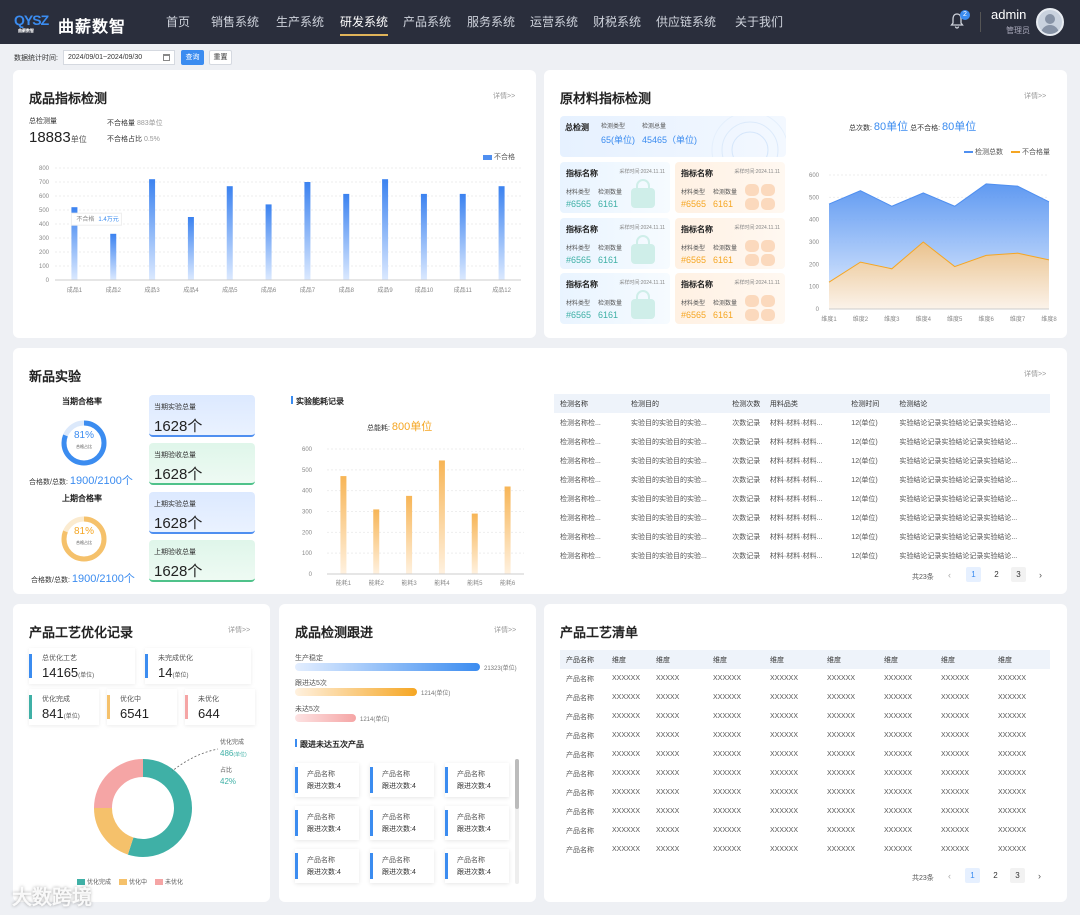 This screenshot has height=915, width=1080. Describe the element at coordinates (152, 229) in the screenshot. I see `bar-成品3` at that location.